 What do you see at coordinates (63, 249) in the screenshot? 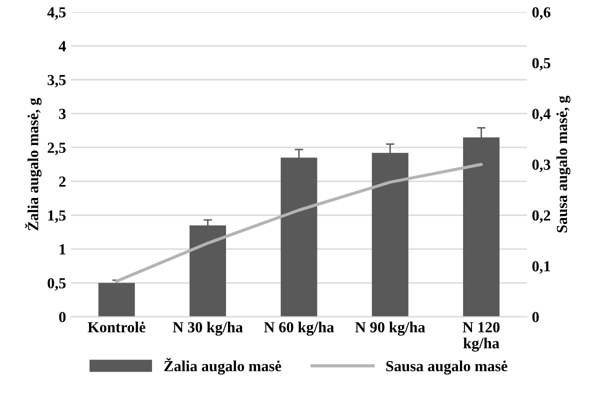
I see `y-tick-label: 1` at bounding box center [63, 249].